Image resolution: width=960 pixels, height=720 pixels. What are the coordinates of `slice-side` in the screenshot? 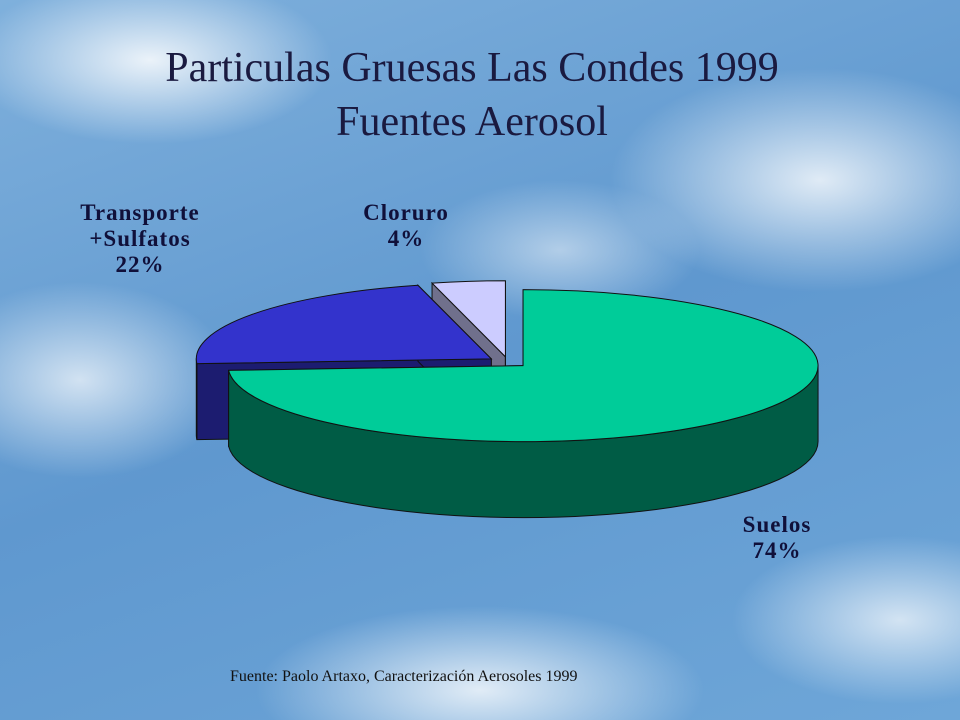 It's located at (196, 399).